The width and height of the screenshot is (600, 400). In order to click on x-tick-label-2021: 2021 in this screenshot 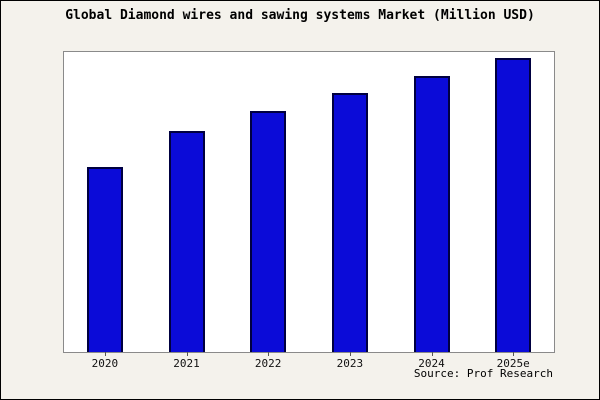, I will do `click(186, 363)`.